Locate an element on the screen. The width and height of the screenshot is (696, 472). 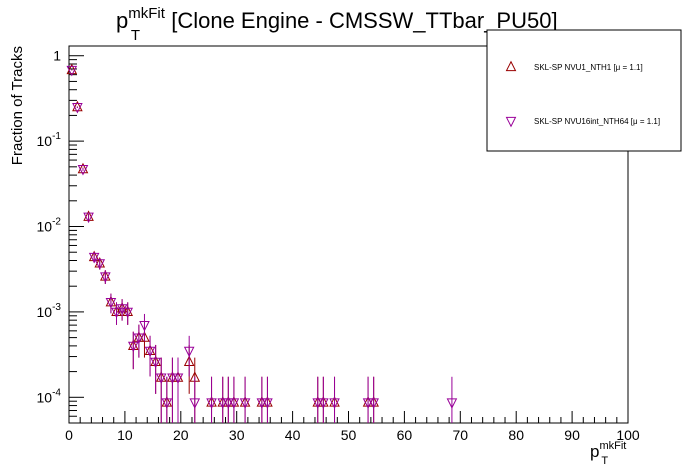
legend-entry-label: SKL-SP NVU1_NTH1 [μ = 1.1] is located at coordinates (588, 67).